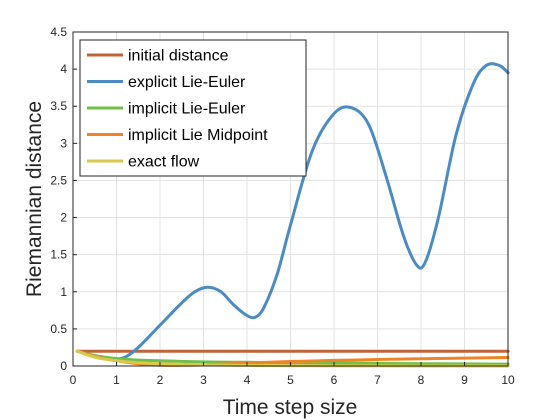  What do you see at coordinates (508, 380) in the screenshot?
I see `x-tick-label: 10` at bounding box center [508, 380].